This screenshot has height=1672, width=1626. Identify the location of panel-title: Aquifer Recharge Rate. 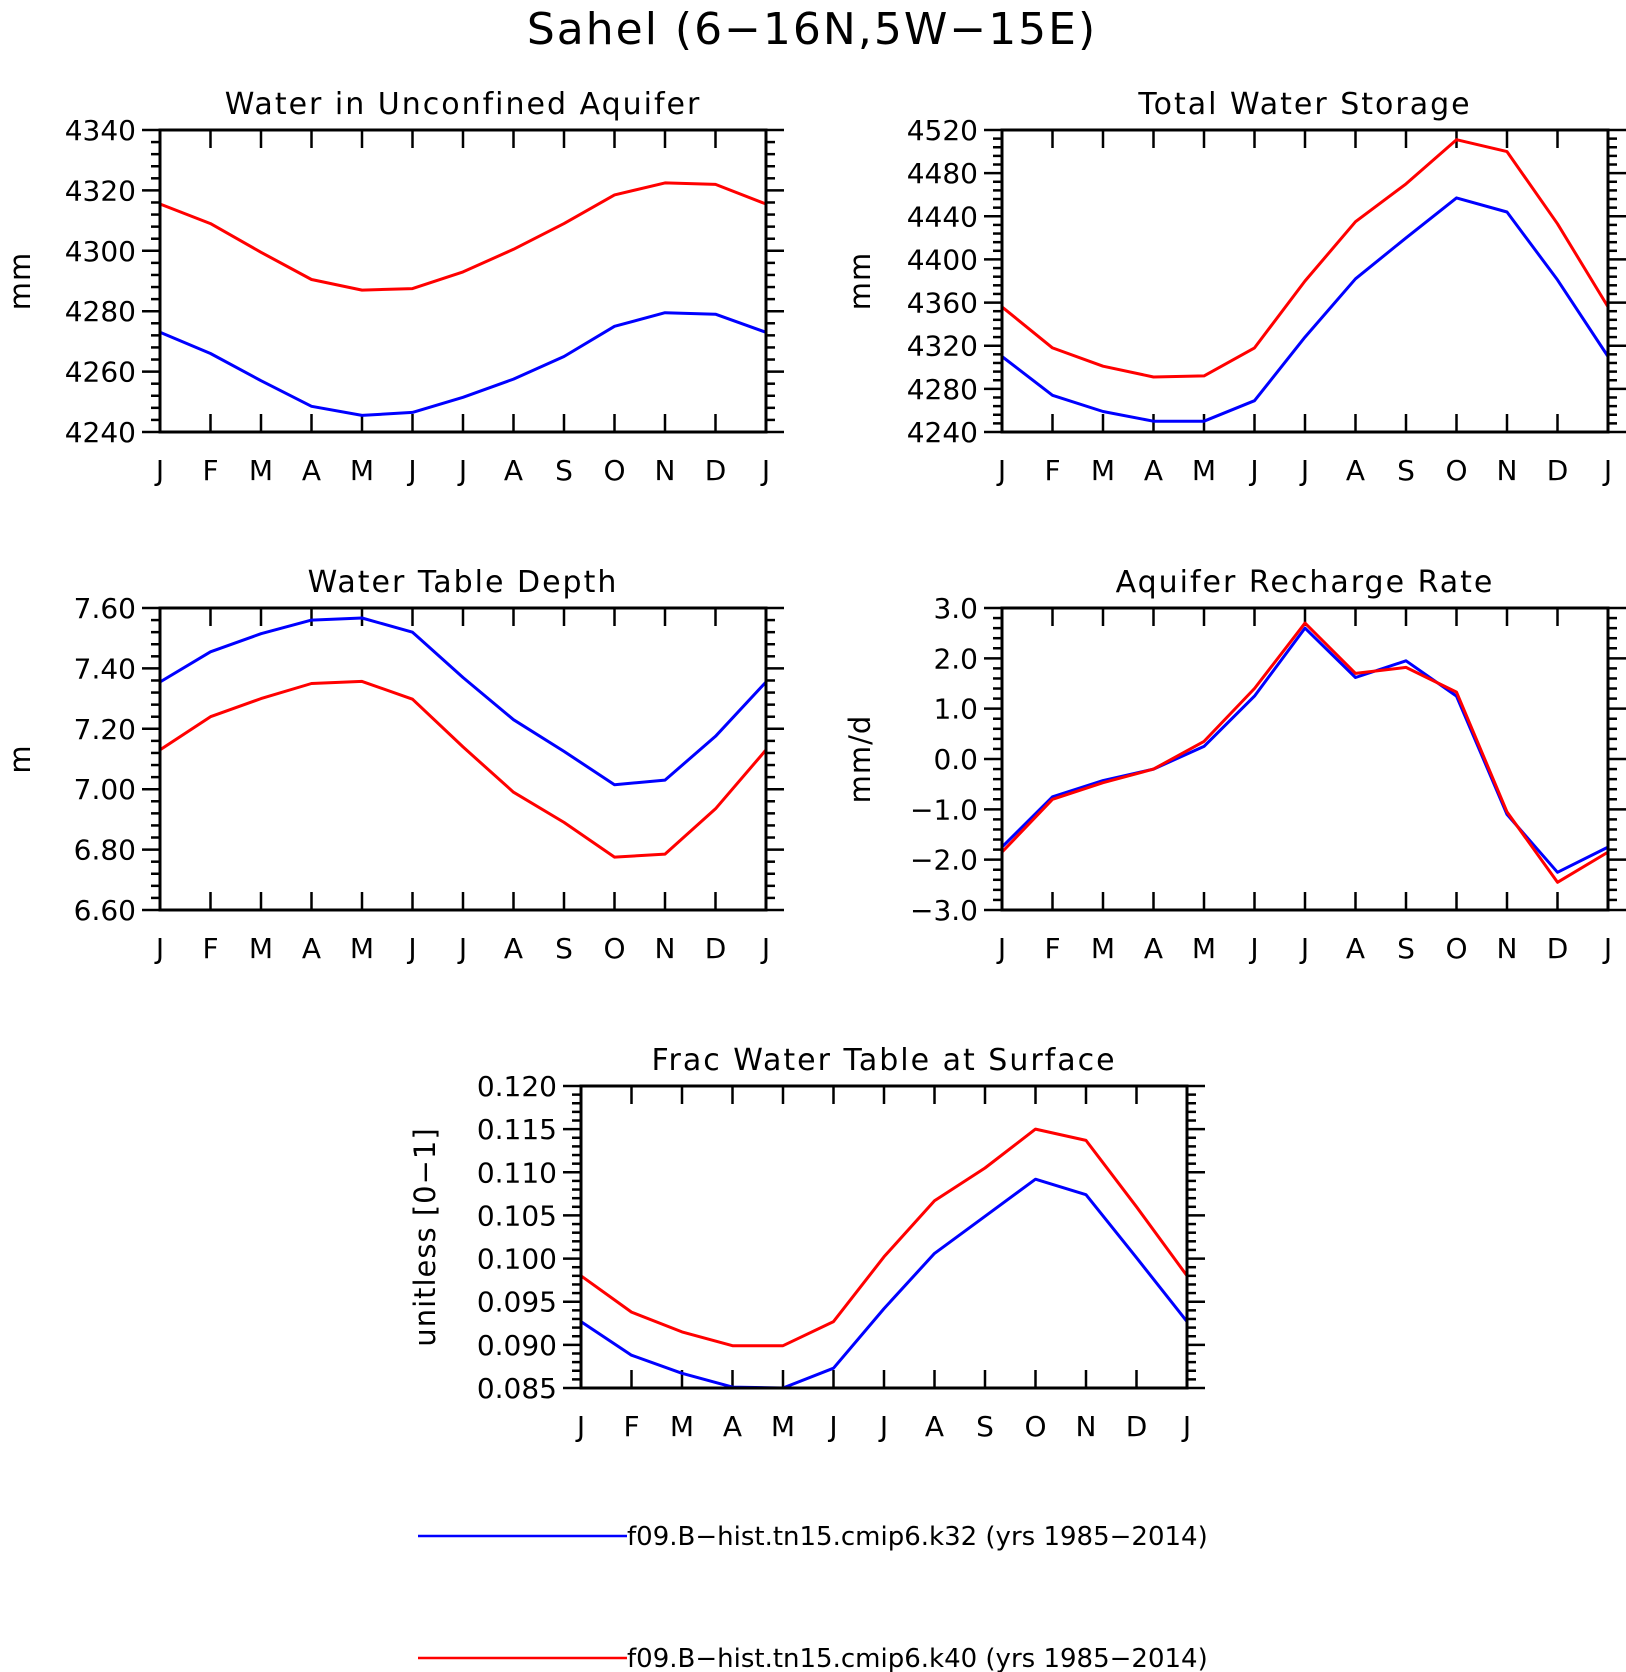
(1305, 582).